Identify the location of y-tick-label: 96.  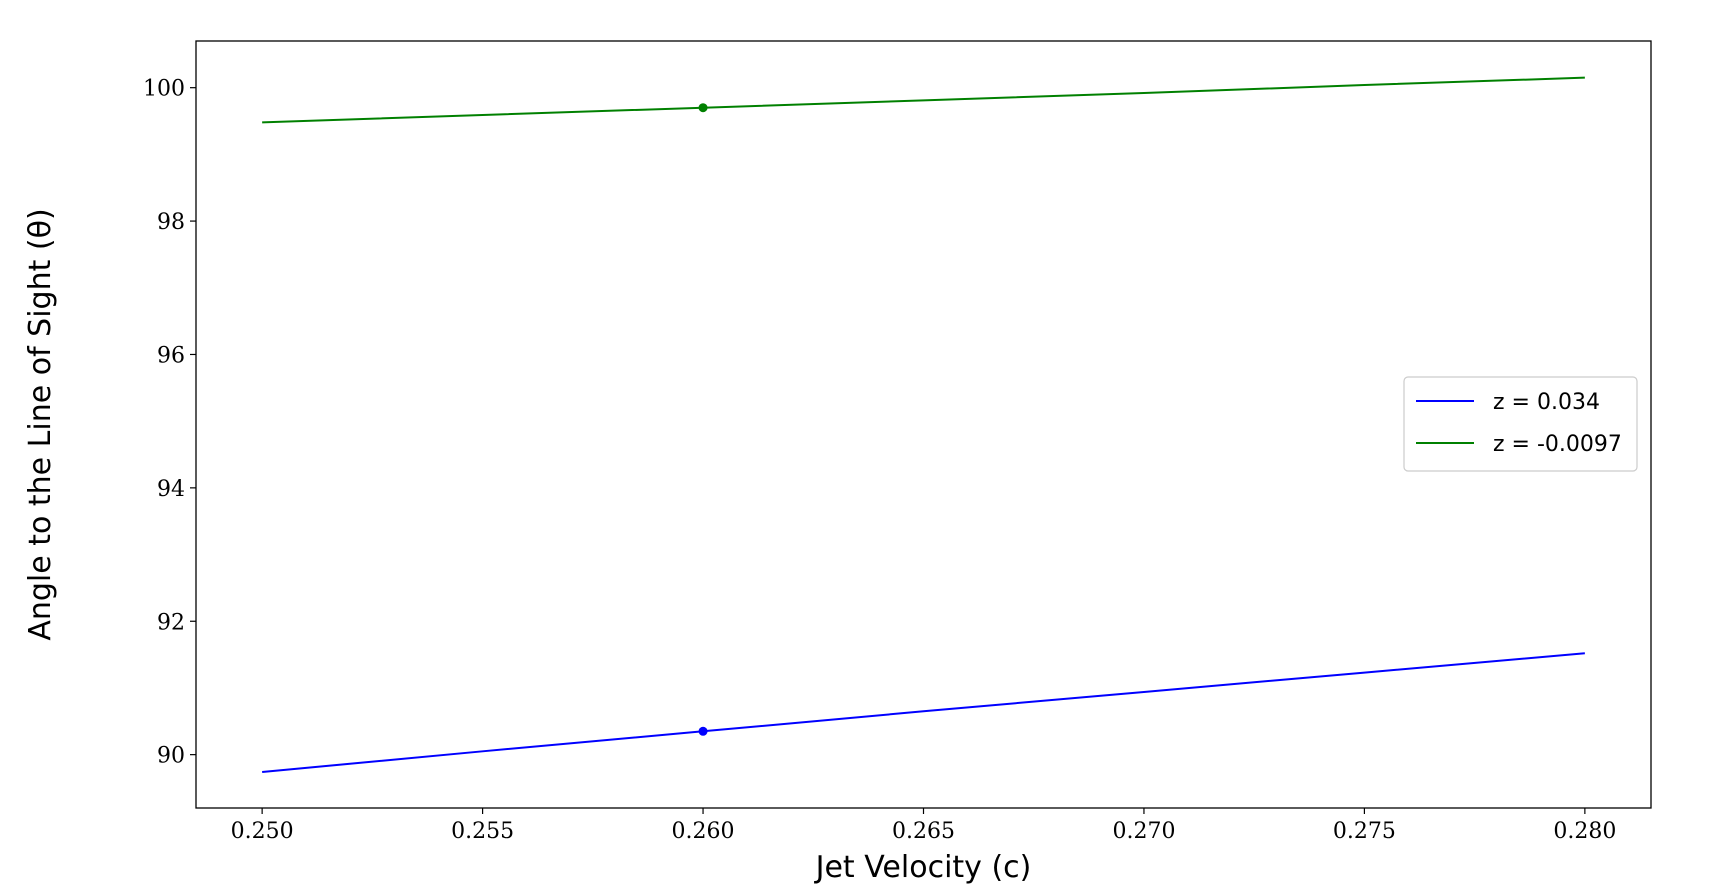
(171, 355).